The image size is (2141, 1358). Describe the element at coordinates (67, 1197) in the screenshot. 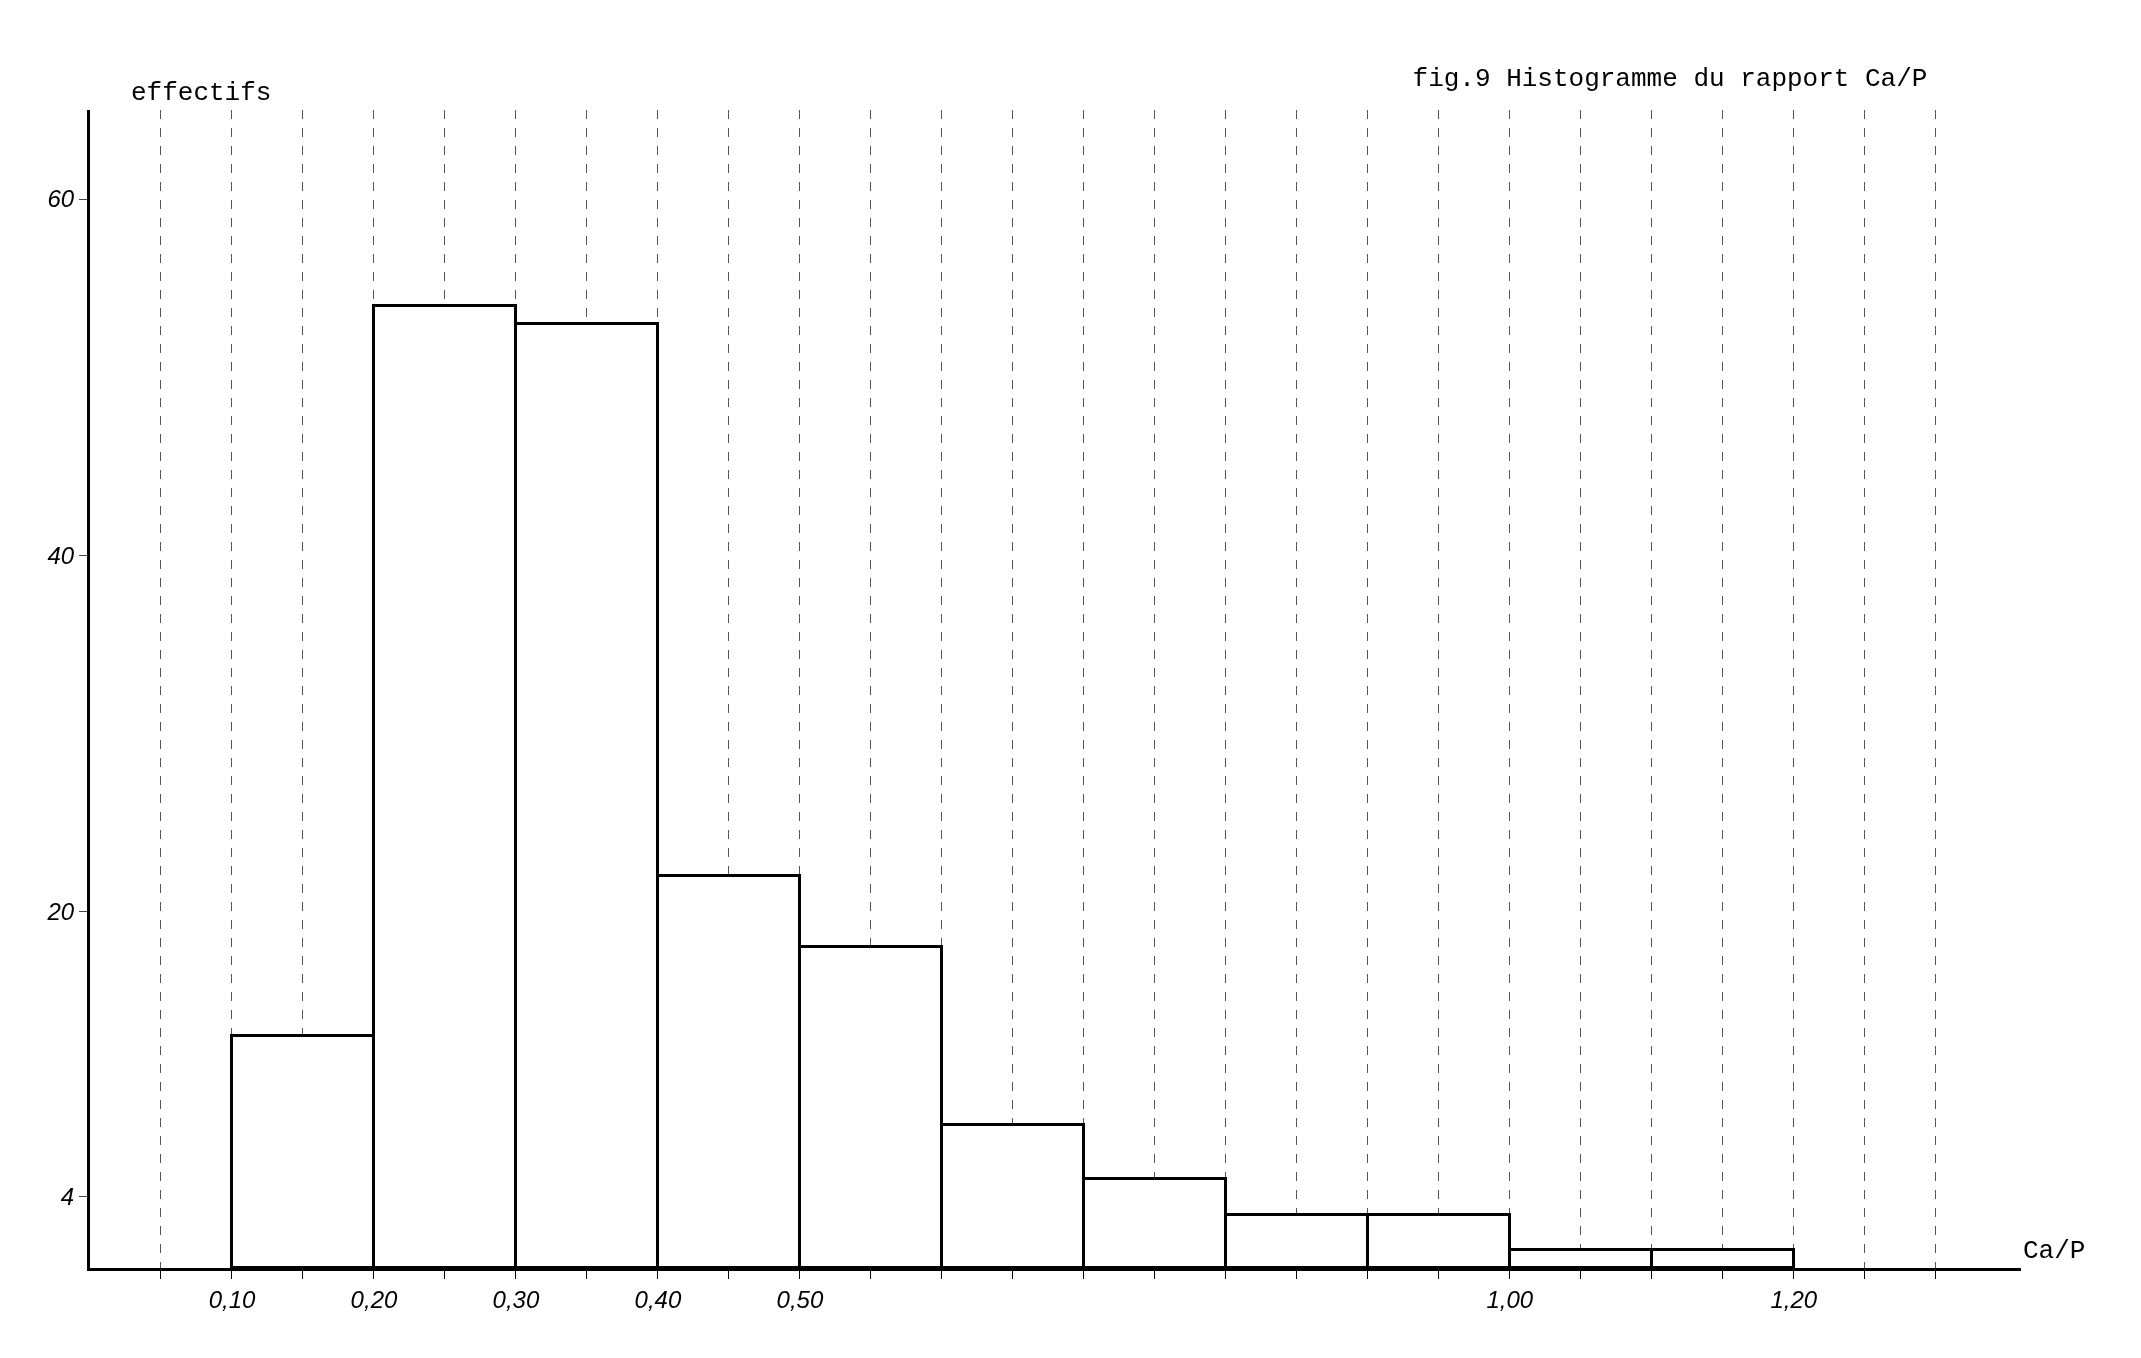

I see `y-tick-label: 4` at that location.